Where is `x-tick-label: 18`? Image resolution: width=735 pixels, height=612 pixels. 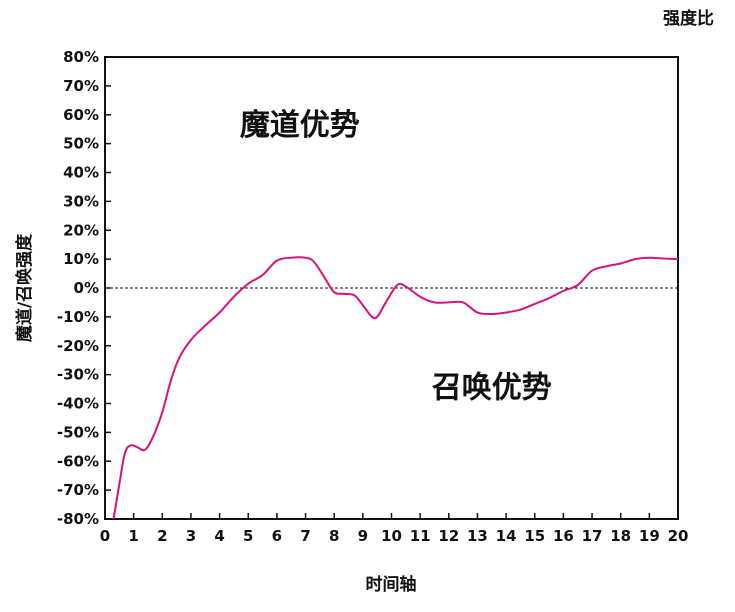
x-tick-label: 18 is located at coordinates (620, 536).